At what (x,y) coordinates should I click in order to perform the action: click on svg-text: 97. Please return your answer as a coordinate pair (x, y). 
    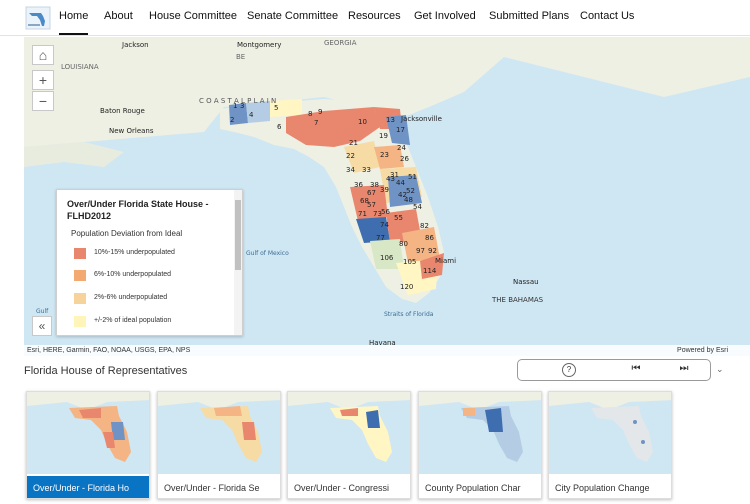
    Looking at the image, I should click on (420, 251).